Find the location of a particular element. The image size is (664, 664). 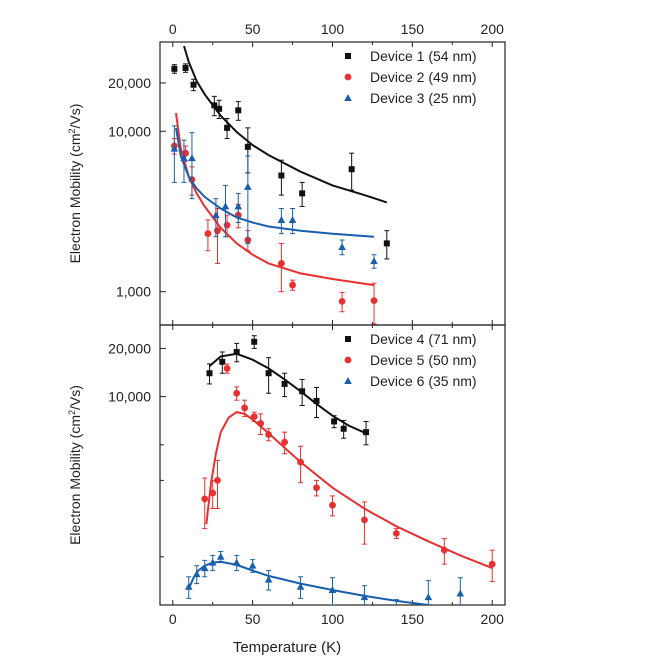

x-tick-label: 0 is located at coordinates (173, 619).